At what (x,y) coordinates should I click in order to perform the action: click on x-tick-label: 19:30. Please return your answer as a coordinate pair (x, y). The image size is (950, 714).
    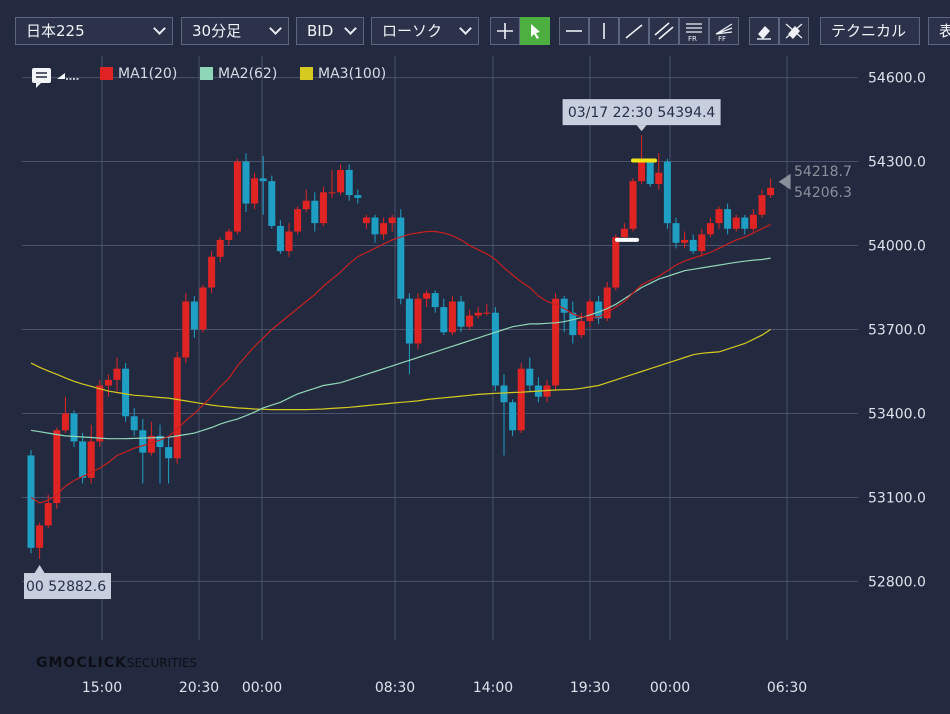
    Looking at the image, I should click on (590, 688).